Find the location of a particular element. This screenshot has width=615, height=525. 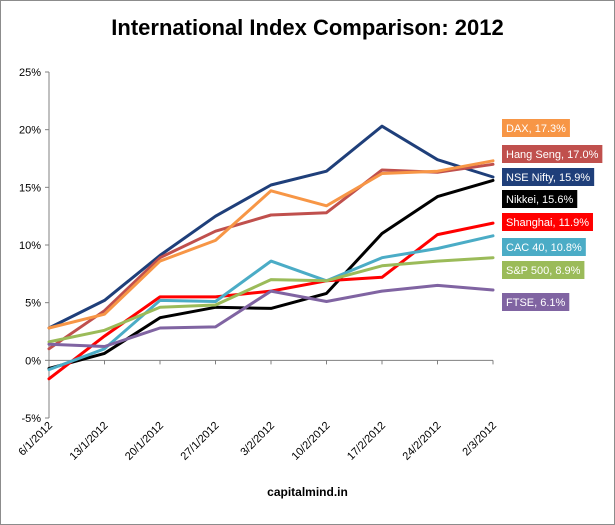

x-tick-label: 10/2/2012 is located at coordinates (311, 441).